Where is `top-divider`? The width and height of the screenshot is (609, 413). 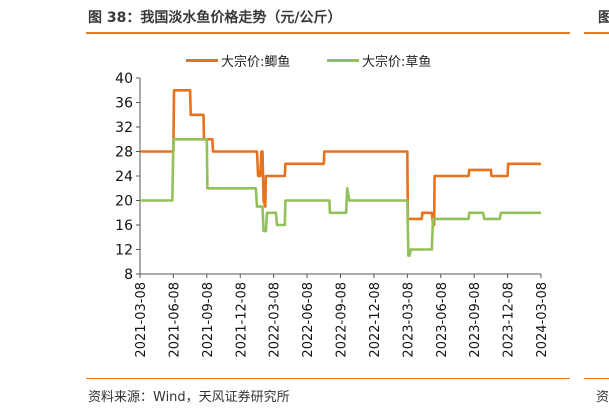
top-divider is located at coordinates (328, 33).